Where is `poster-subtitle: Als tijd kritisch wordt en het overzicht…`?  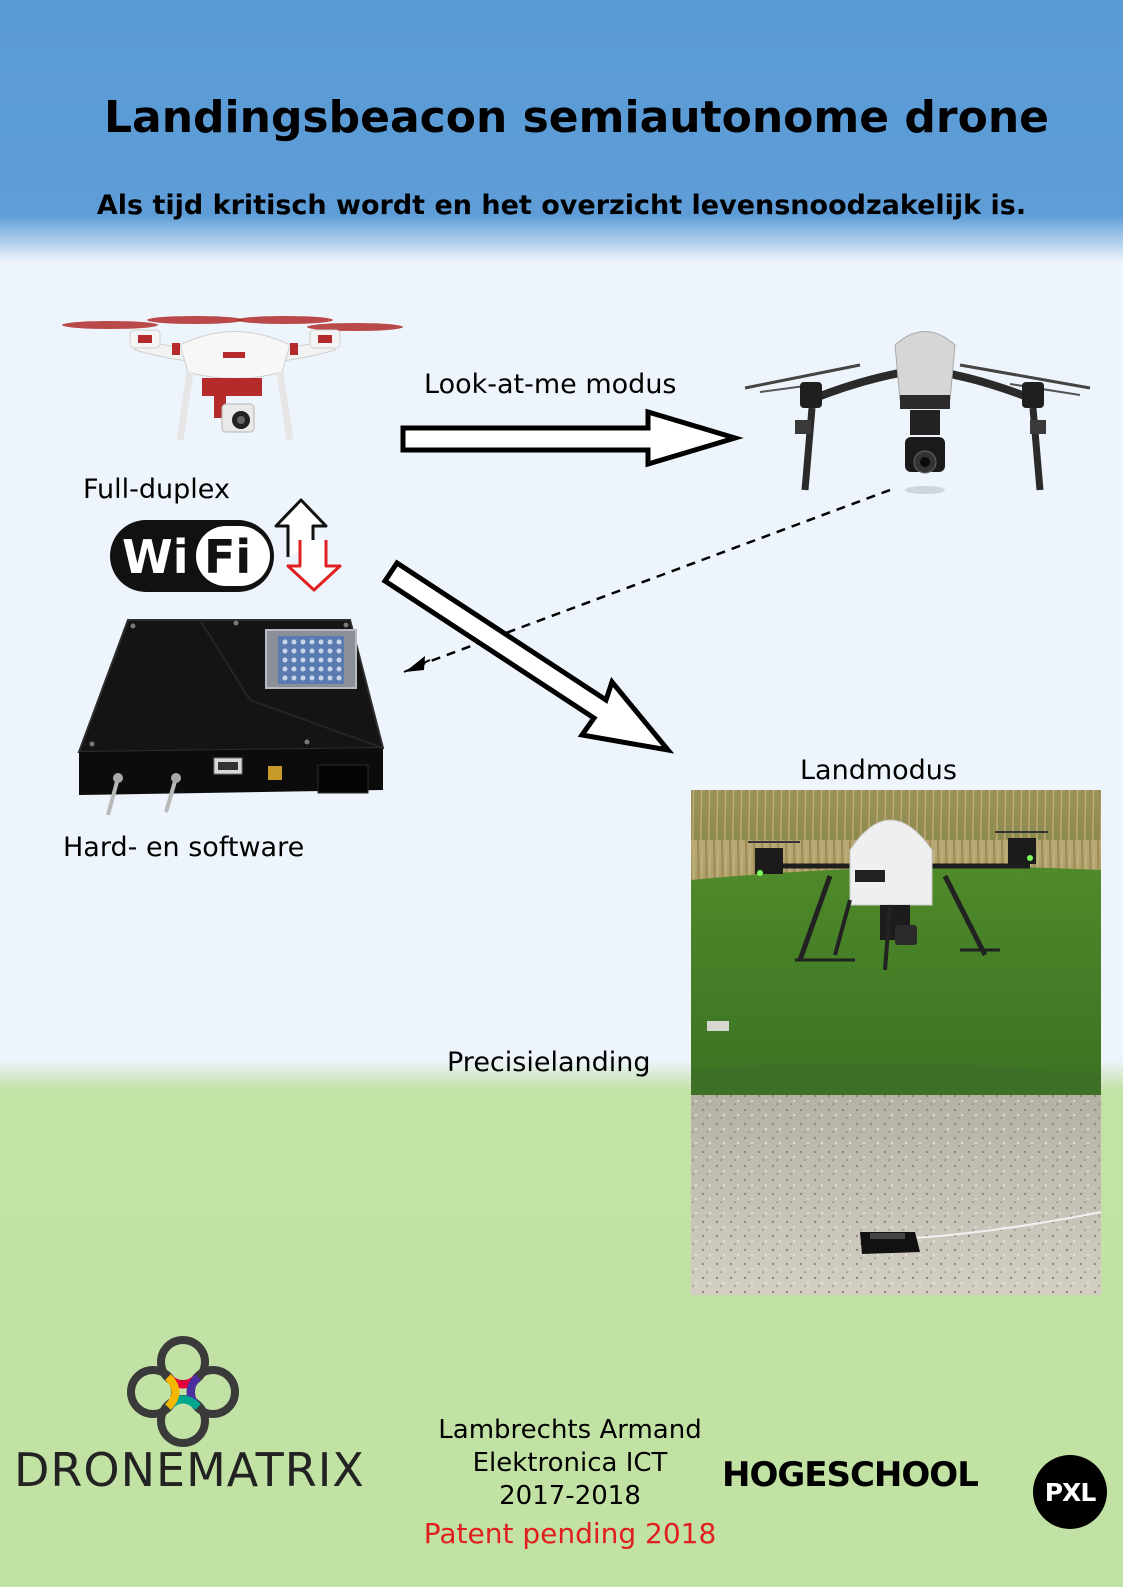 poster-subtitle: Als tijd kritisch wordt en het overzicht… is located at coordinates (561, 205).